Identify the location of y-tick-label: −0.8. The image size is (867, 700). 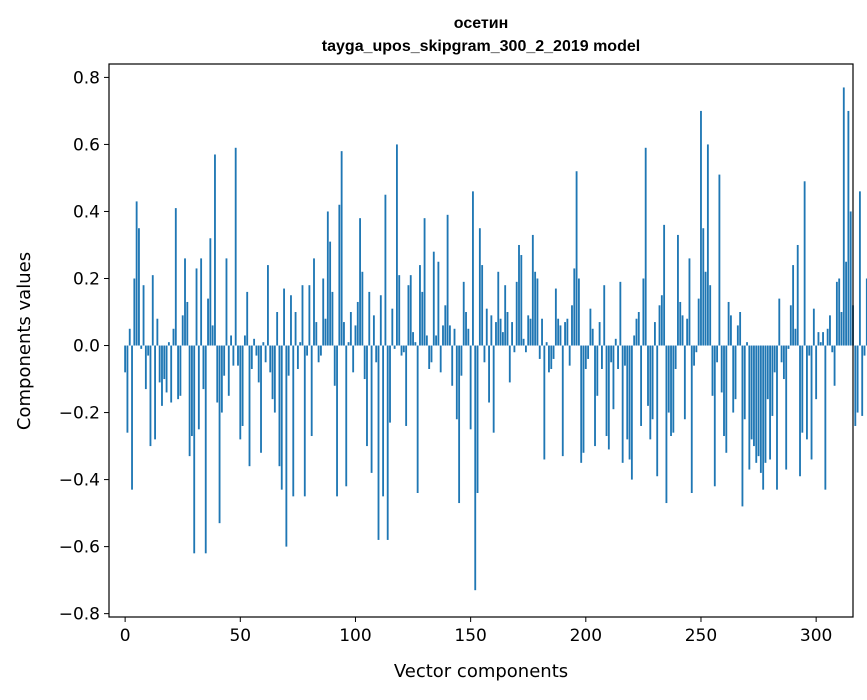
(79, 615).